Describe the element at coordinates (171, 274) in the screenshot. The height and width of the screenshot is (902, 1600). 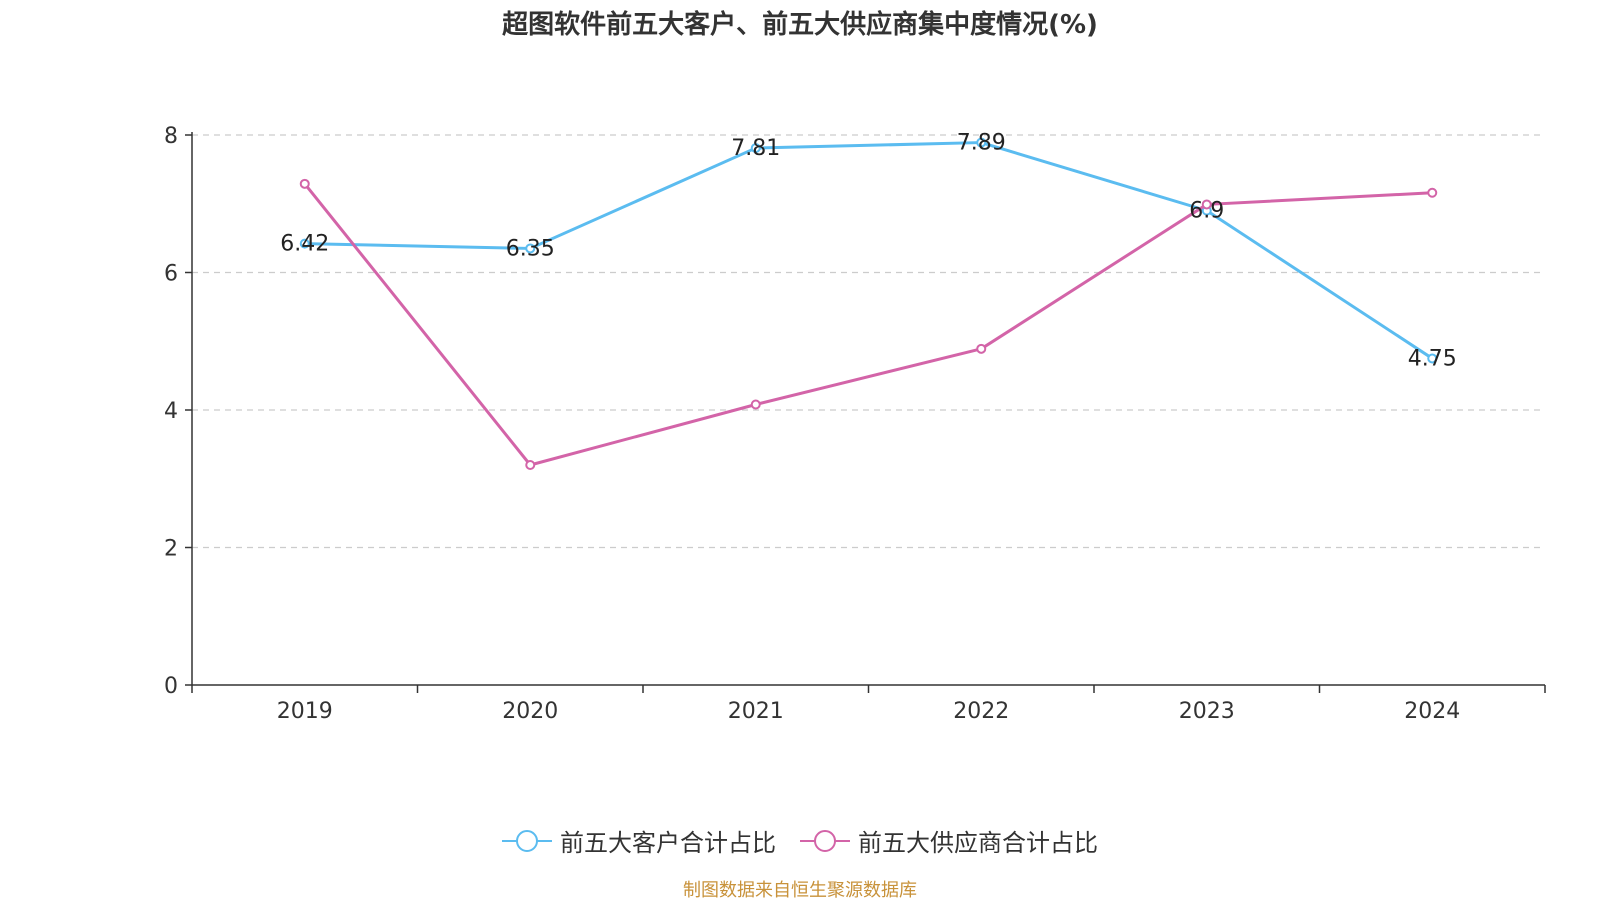
I see `y-tick-label: 6` at that location.